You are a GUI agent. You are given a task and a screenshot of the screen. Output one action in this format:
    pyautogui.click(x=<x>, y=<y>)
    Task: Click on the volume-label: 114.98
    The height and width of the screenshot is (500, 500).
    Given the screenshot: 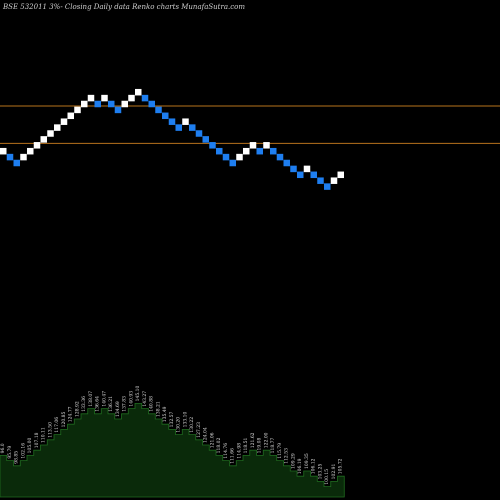 What is the action you would take?
    pyautogui.click(x=239, y=451)
    